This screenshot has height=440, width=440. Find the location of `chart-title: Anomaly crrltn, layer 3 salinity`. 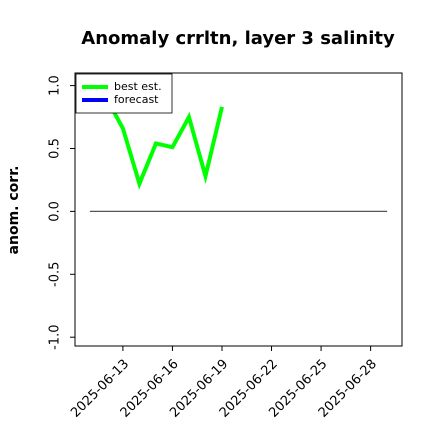

chart-title: Anomaly crrltn, layer 3 salinity is located at coordinates (238, 38).